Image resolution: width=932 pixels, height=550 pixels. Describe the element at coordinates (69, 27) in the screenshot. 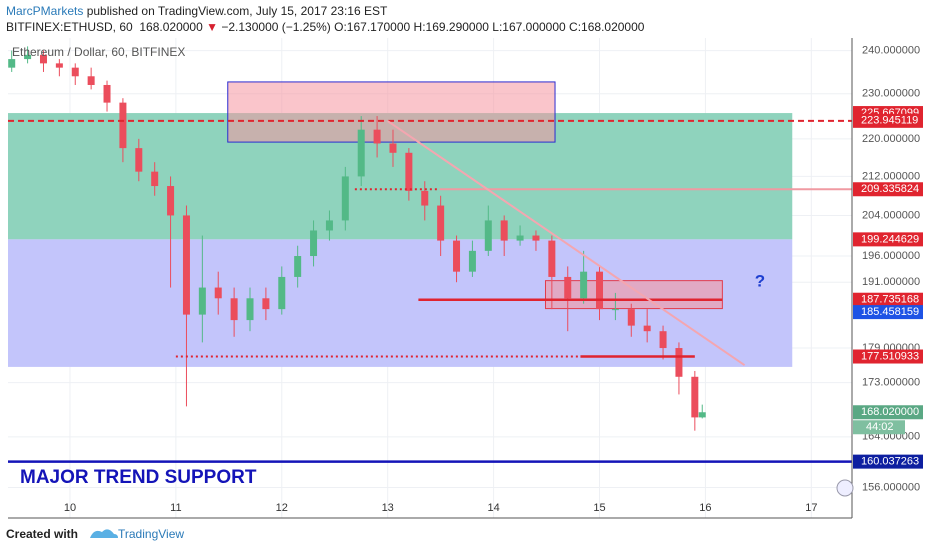

I see `symbol: BITFINEX:ETHUSD, 60` at that location.